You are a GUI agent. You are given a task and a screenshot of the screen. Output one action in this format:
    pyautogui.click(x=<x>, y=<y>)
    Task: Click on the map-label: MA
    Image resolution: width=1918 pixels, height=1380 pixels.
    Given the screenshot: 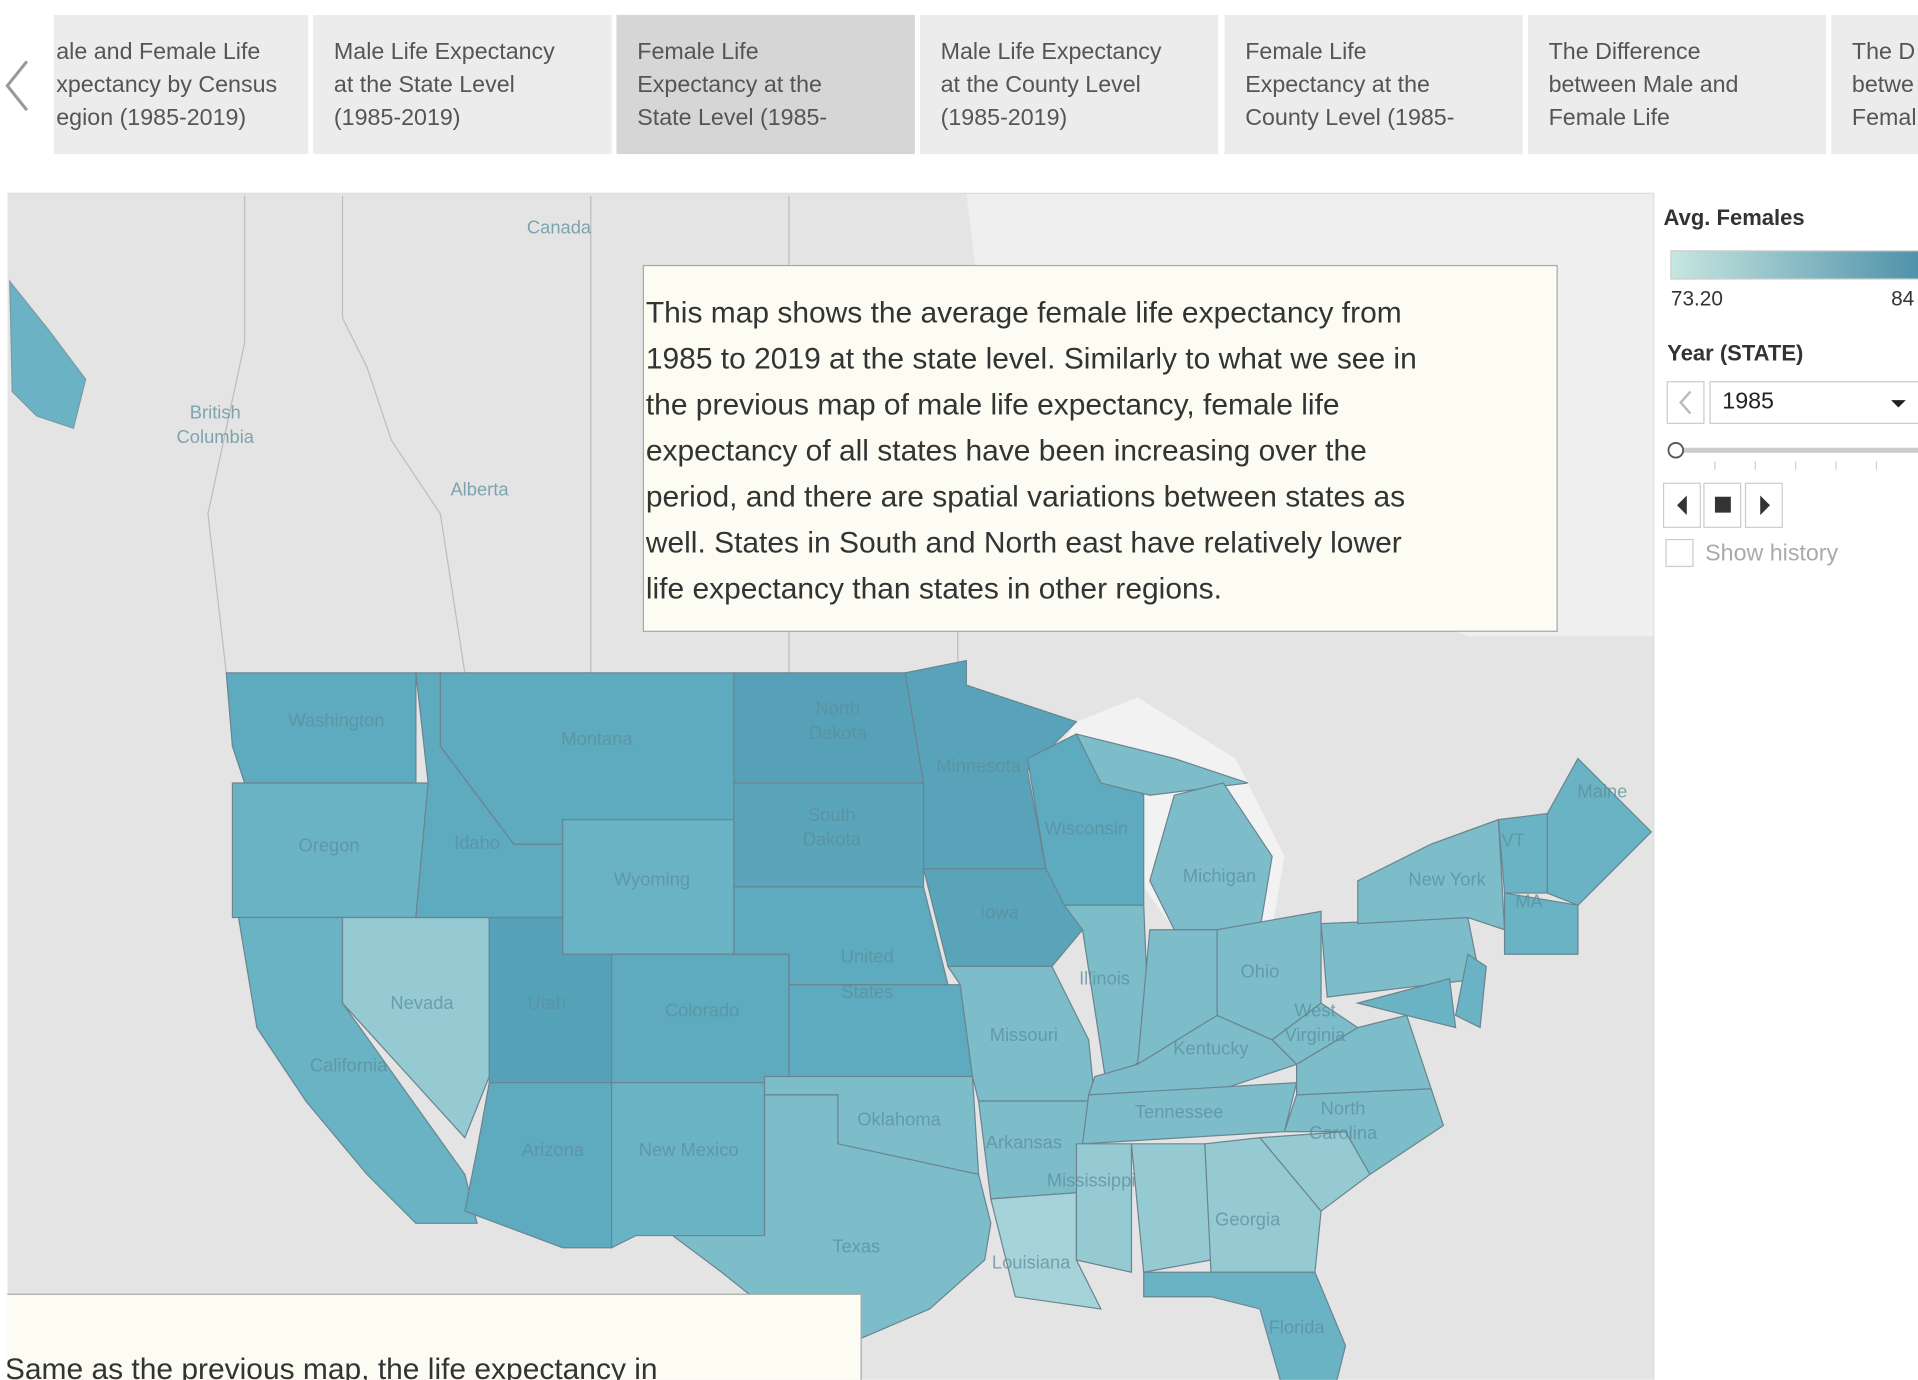 What is the action you would take?
    pyautogui.click(x=1529, y=901)
    